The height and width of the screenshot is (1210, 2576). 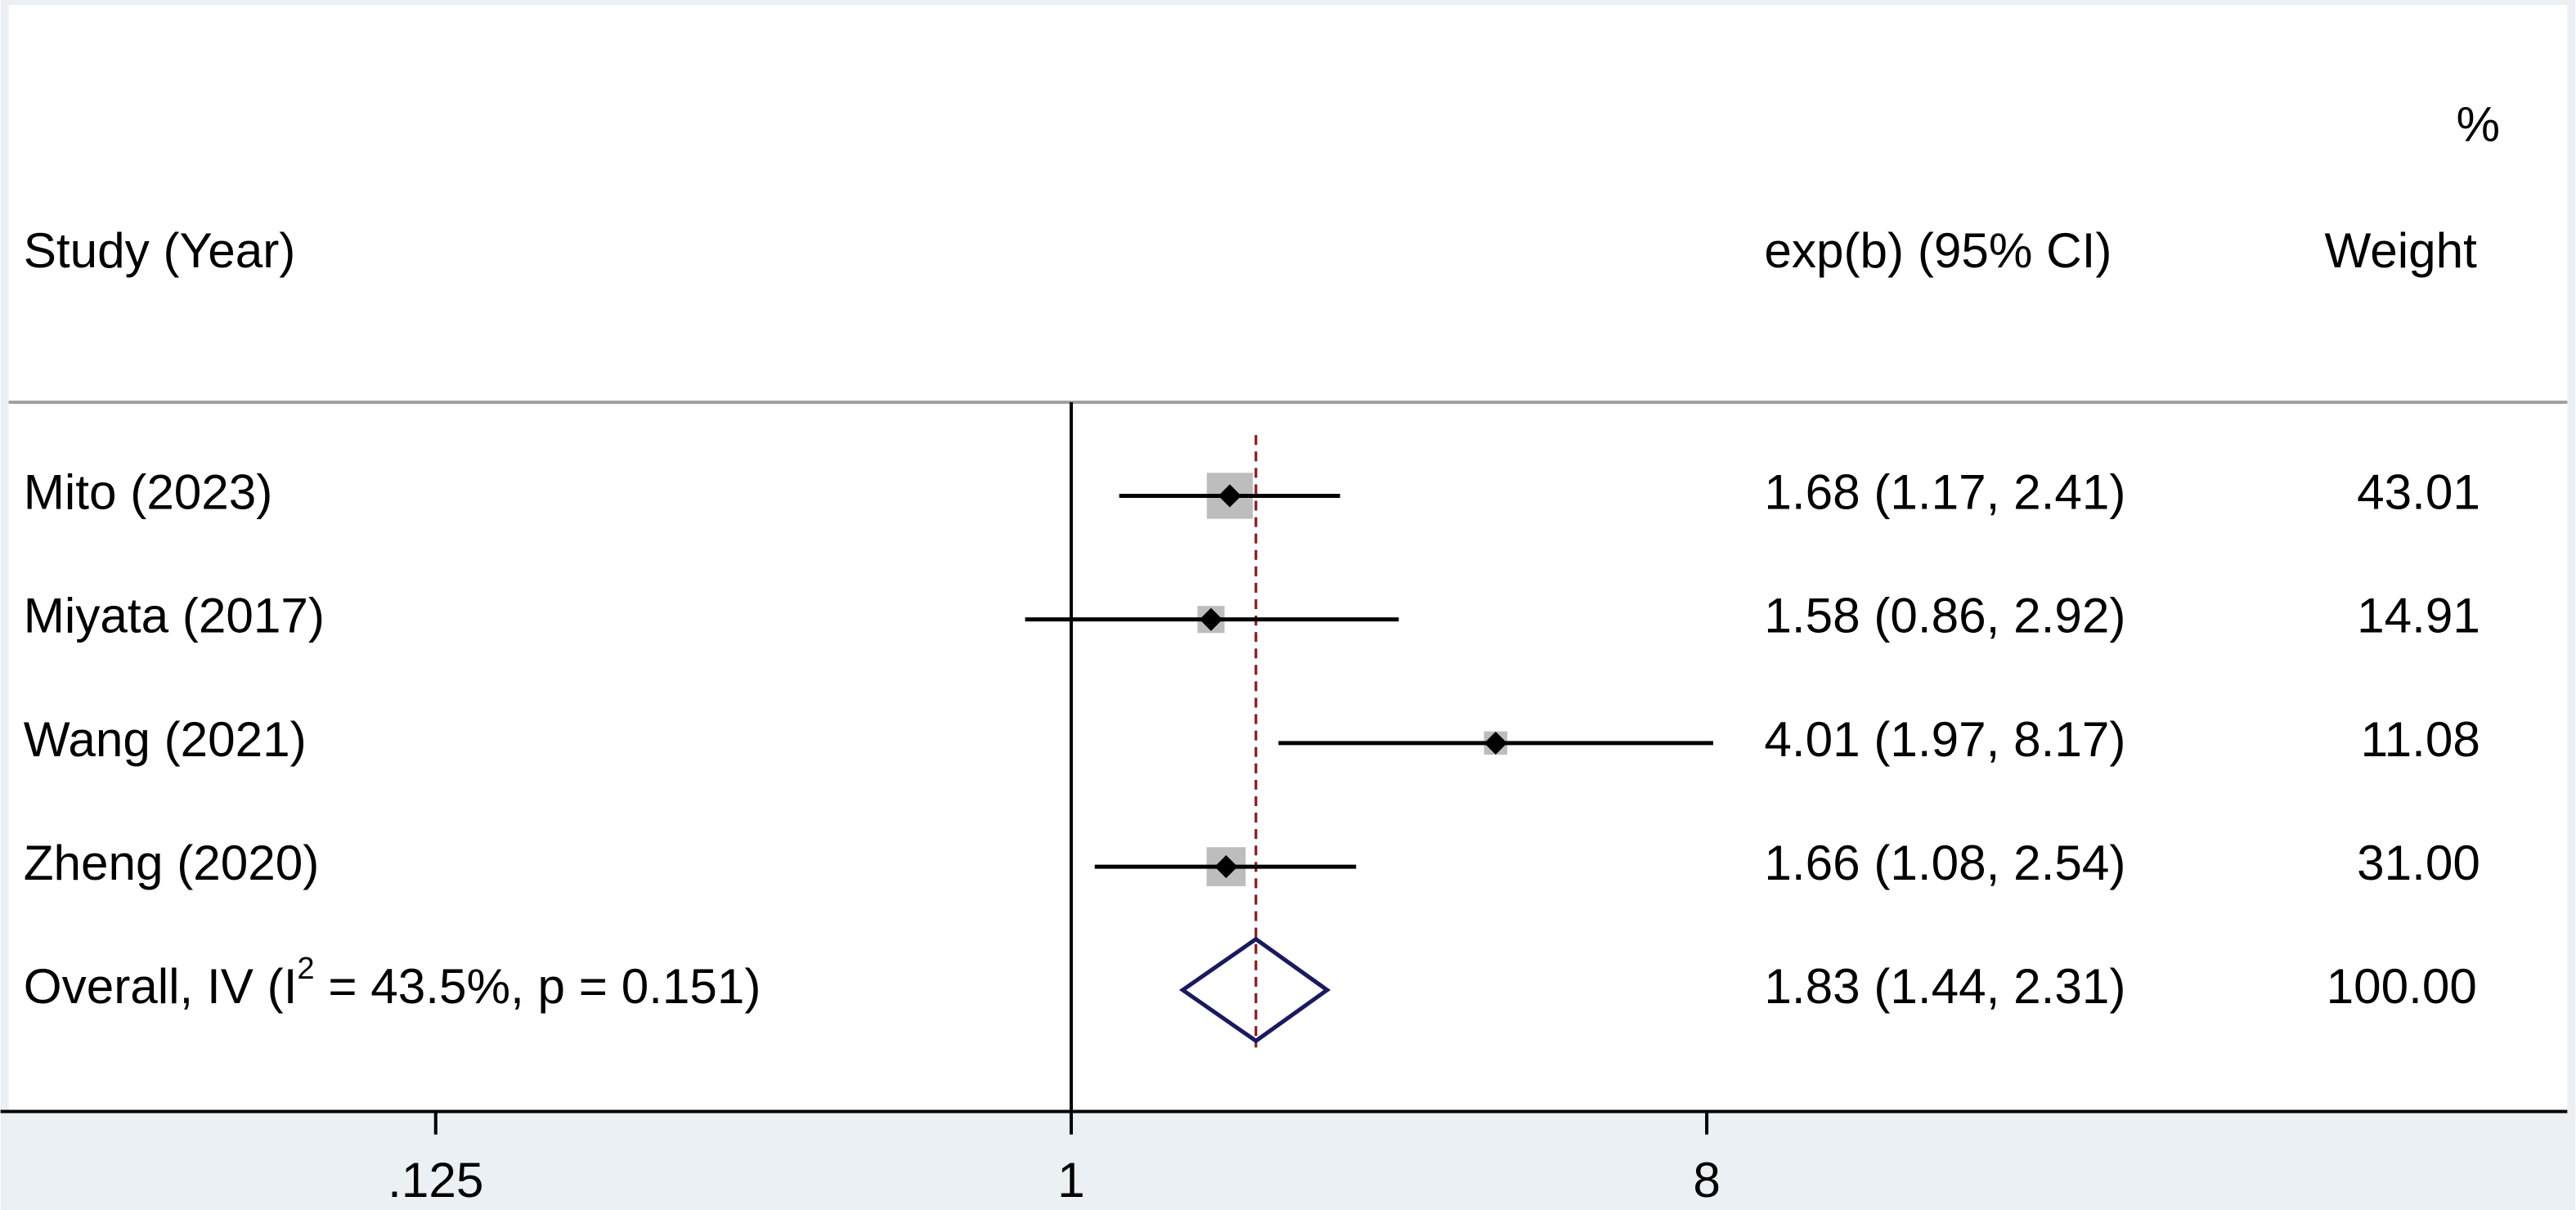 I want to click on overall-label-end: = 43.5%, p = 0.151), so click(x=538, y=986).